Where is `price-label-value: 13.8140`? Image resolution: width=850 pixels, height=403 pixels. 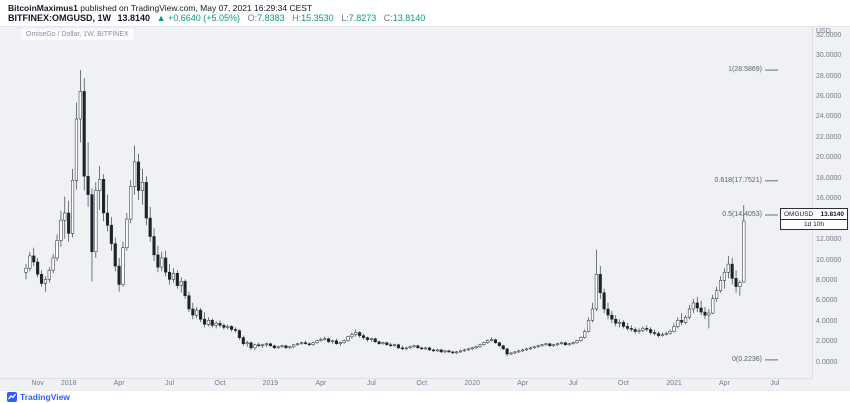
price-label-value: 13.8140 is located at coordinates (832, 214).